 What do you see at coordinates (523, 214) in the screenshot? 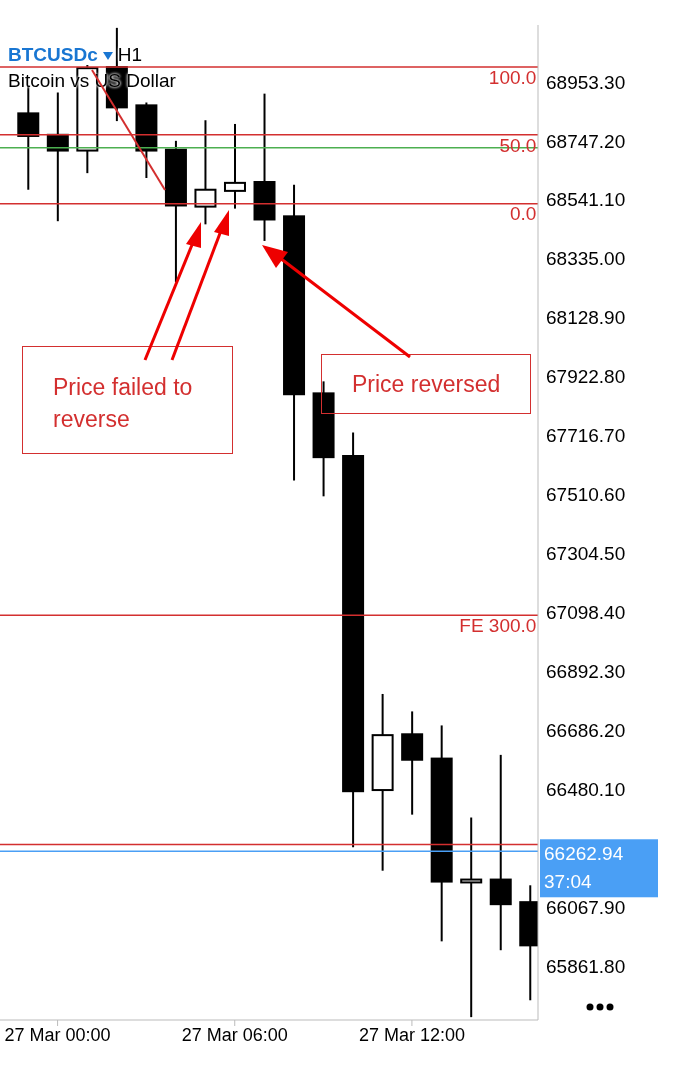
I see `annotation: 0.0` at bounding box center [523, 214].